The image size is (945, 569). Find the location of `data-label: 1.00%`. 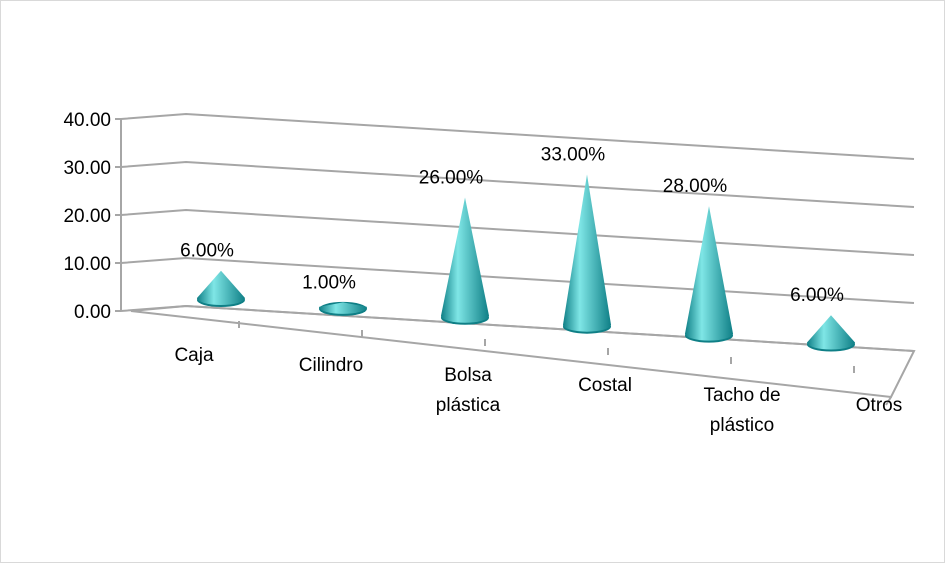

data-label: 1.00% is located at coordinates (329, 282).